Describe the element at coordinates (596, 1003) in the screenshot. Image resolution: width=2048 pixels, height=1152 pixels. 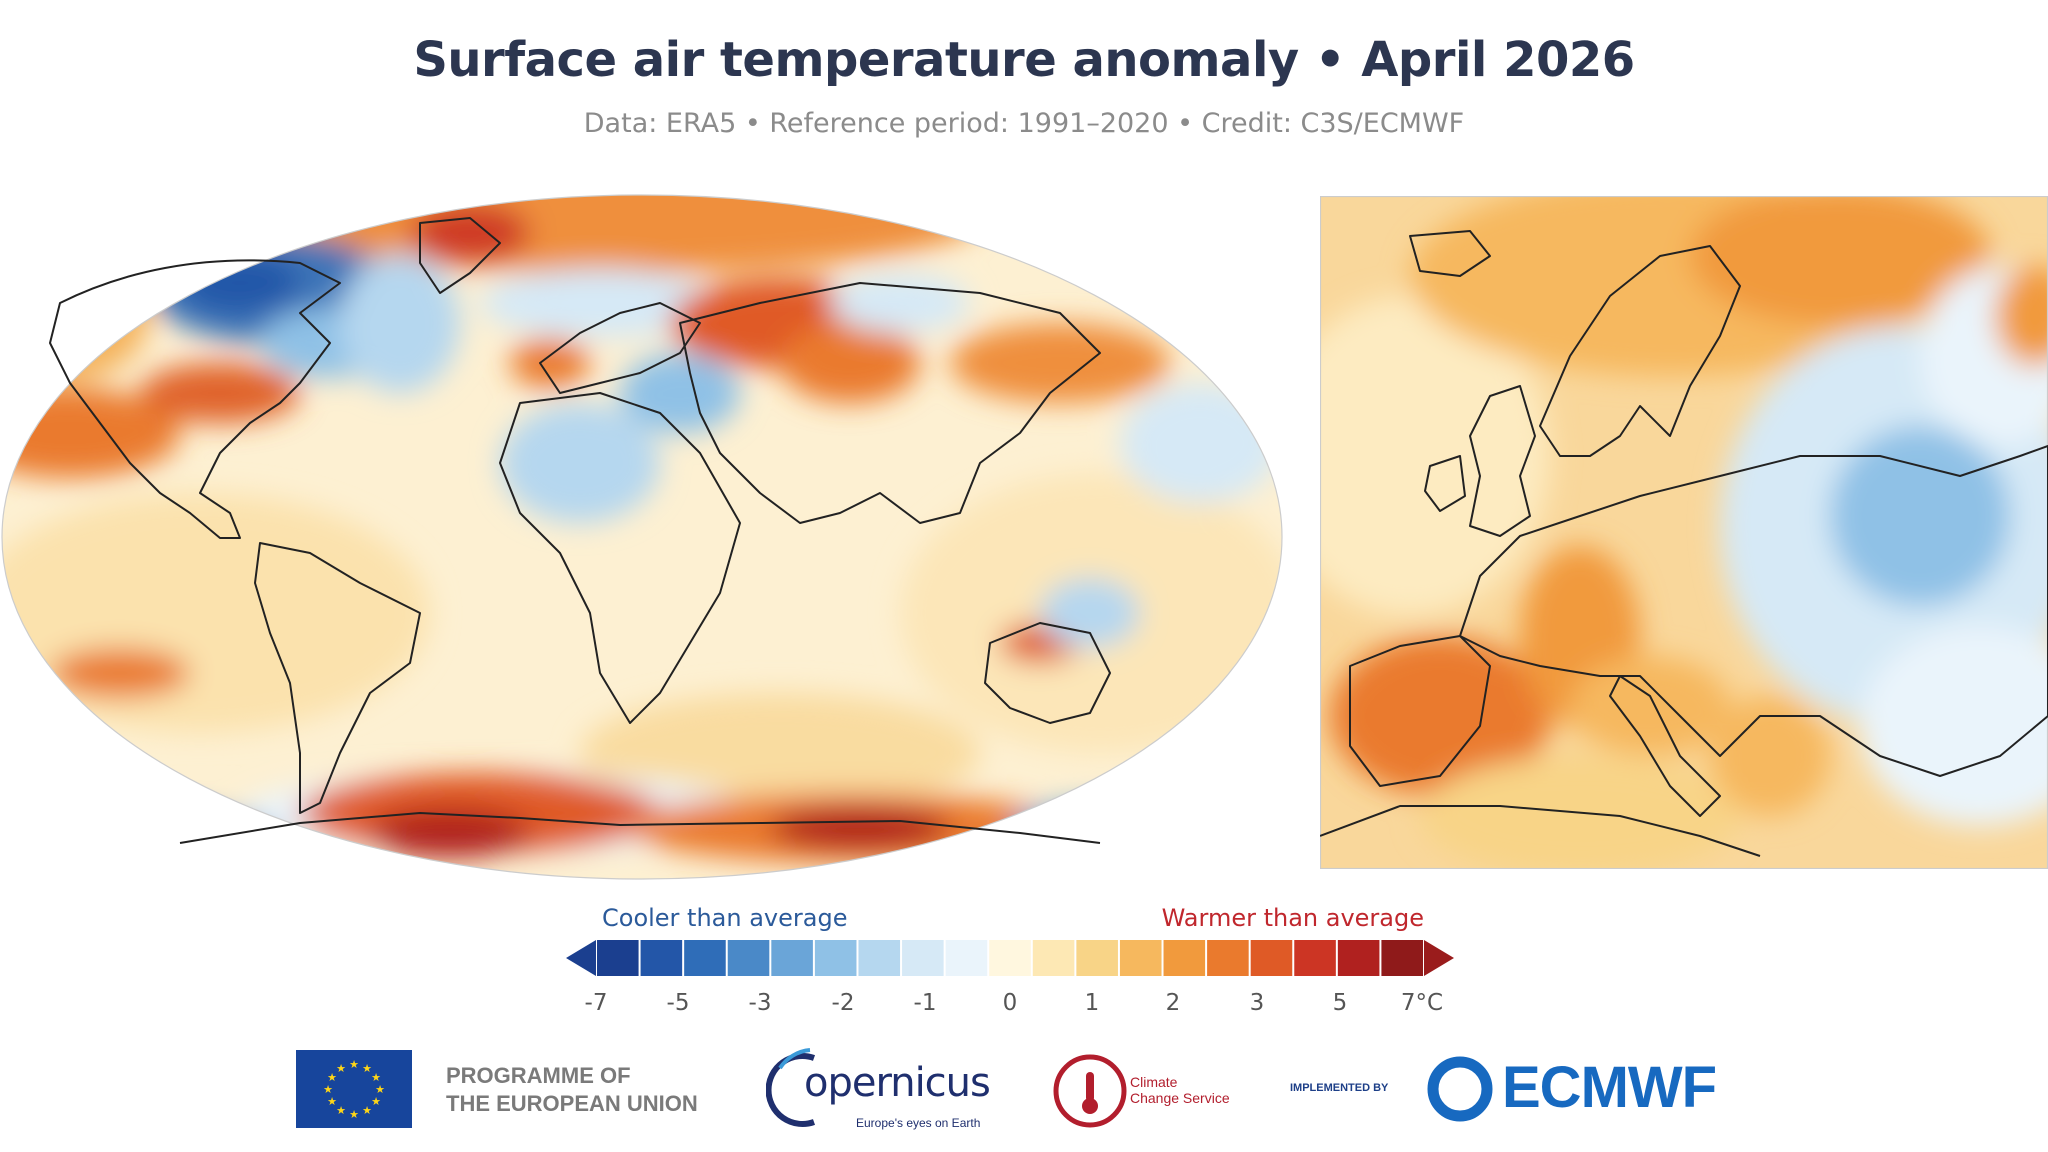
I see `colorbar-tick-label: -7` at that location.